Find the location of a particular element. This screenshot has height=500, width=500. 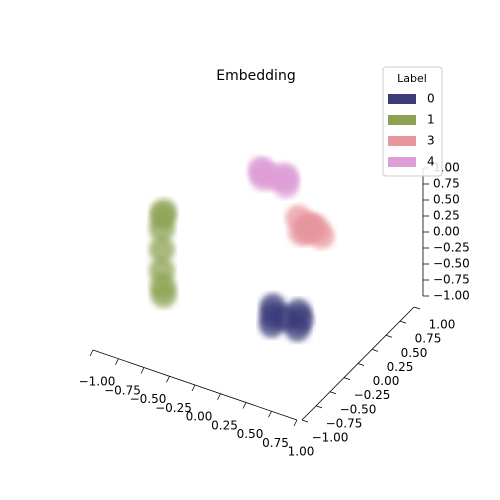

y-tick-label: −1.00 is located at coordinates (330, 438).